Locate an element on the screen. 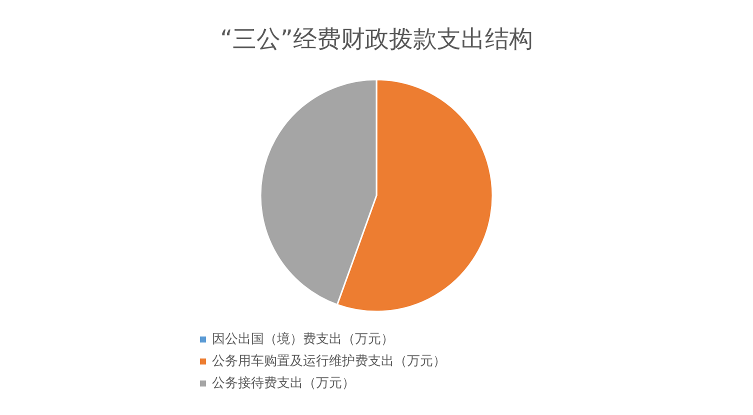 This screenshot has height=415, width=753. legend-label: 公务接待费支出（万元） is located at coordinates (283, 383).